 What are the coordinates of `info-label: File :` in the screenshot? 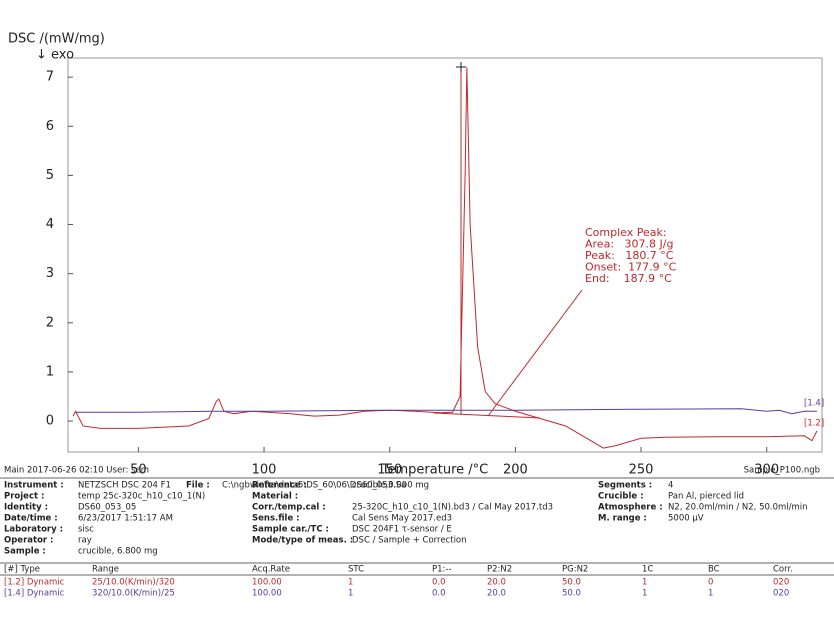 It's located at (198, 486).